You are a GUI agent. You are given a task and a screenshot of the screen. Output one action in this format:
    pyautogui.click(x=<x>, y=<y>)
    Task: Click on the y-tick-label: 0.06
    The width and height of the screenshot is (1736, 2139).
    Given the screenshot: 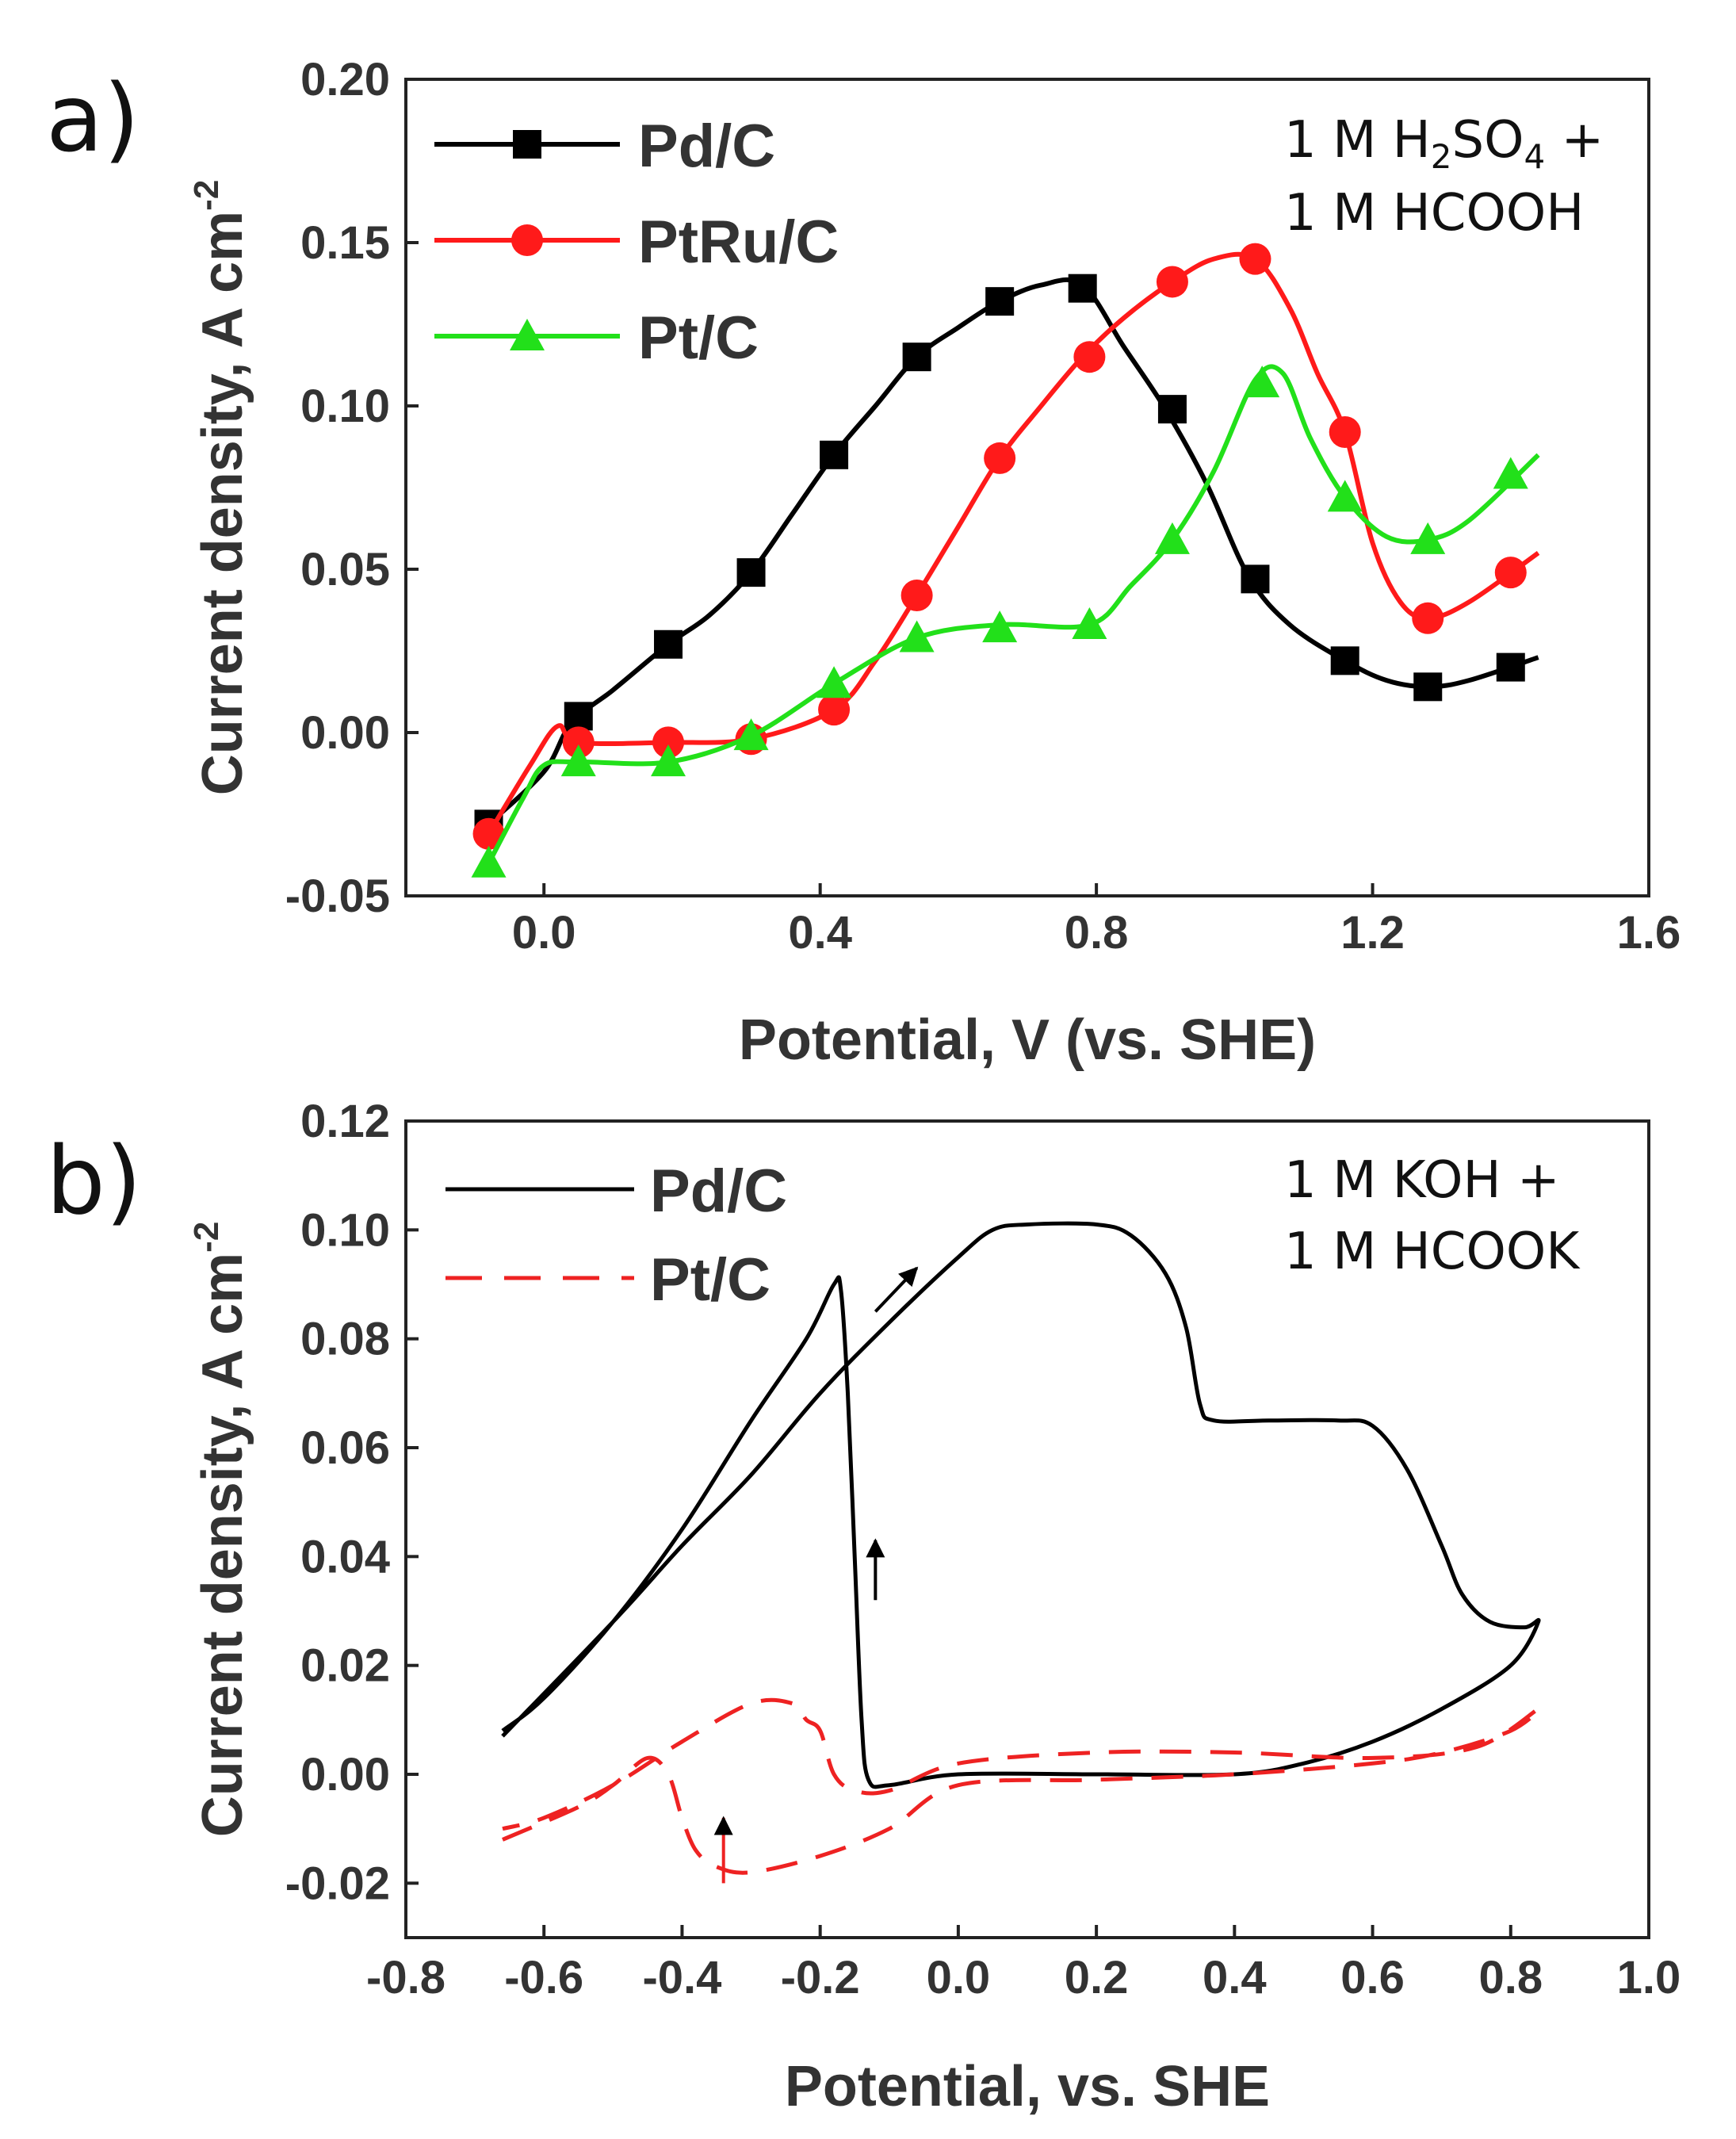 What is the action you would take?
    pyautogui.click(x=345, y=1448)
    